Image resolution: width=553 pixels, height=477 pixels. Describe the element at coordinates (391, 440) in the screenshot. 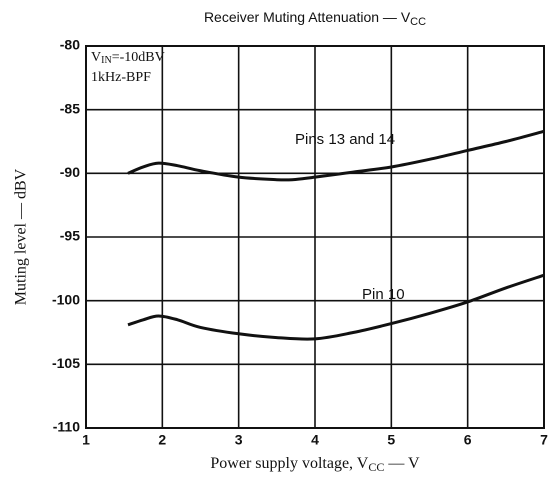

I see `x-tick-label: 5` at that location.